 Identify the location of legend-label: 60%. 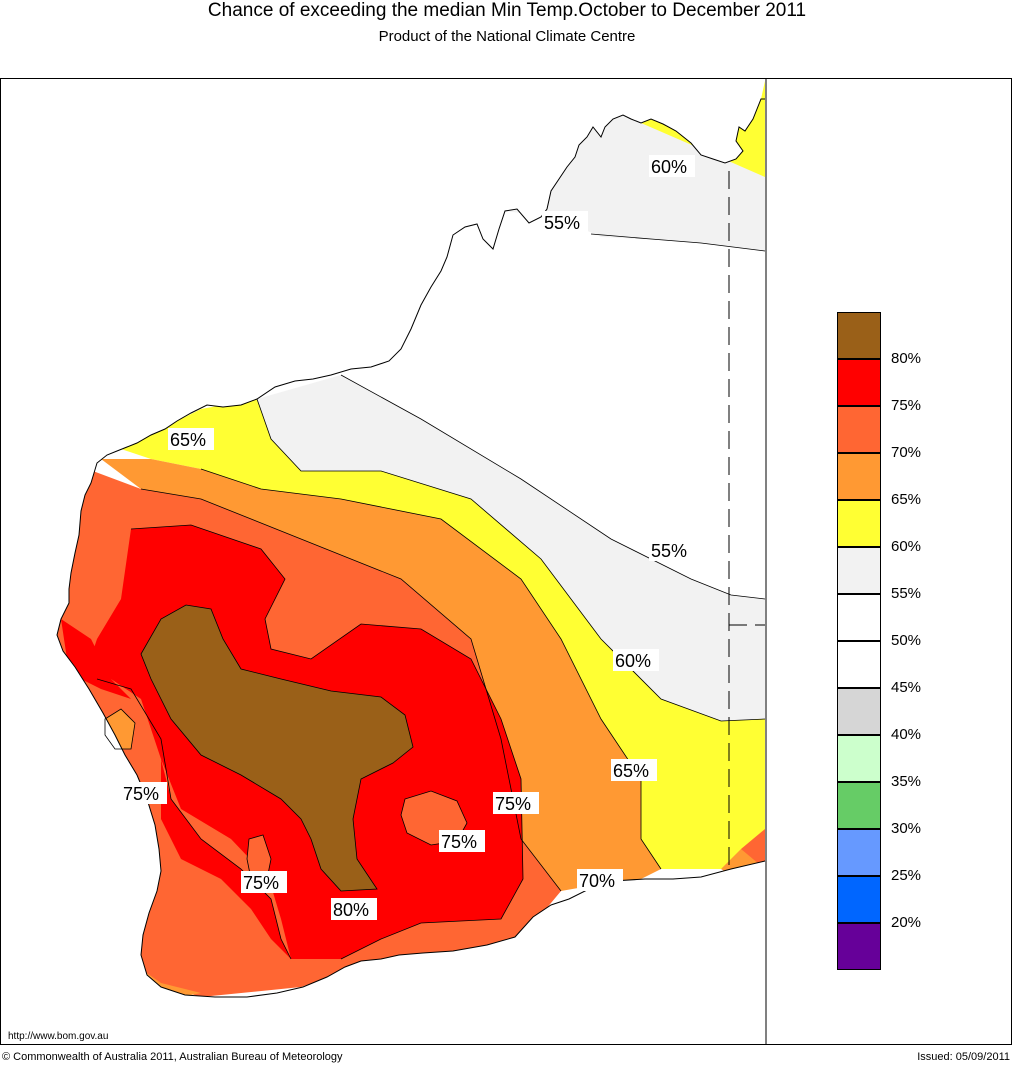
(906, 546).